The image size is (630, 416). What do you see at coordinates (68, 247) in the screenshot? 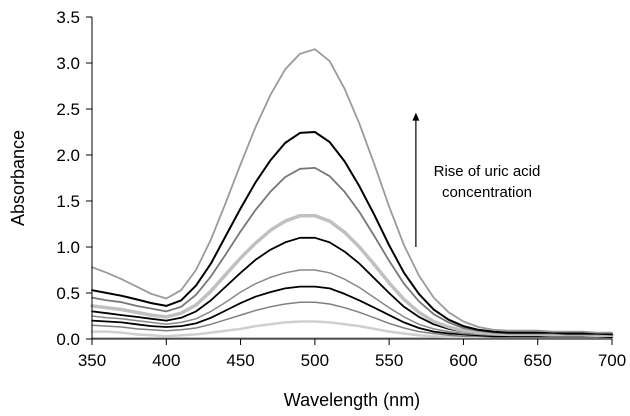
I see `y-tick-label: 1.0` at bounding box center [68, 247].